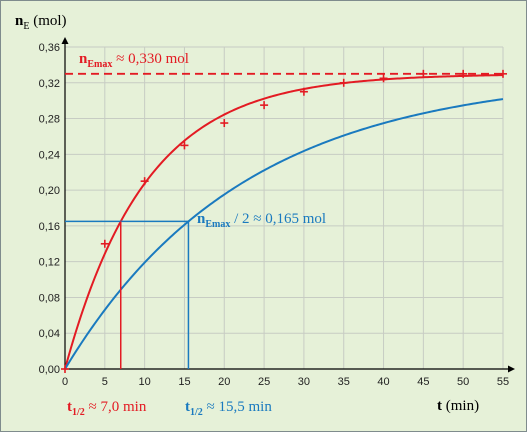  Describe the element at coordinates (238, 407) in the screenshot. I see `t-half-blue-rest: ≈ 15,5 min` at that location.